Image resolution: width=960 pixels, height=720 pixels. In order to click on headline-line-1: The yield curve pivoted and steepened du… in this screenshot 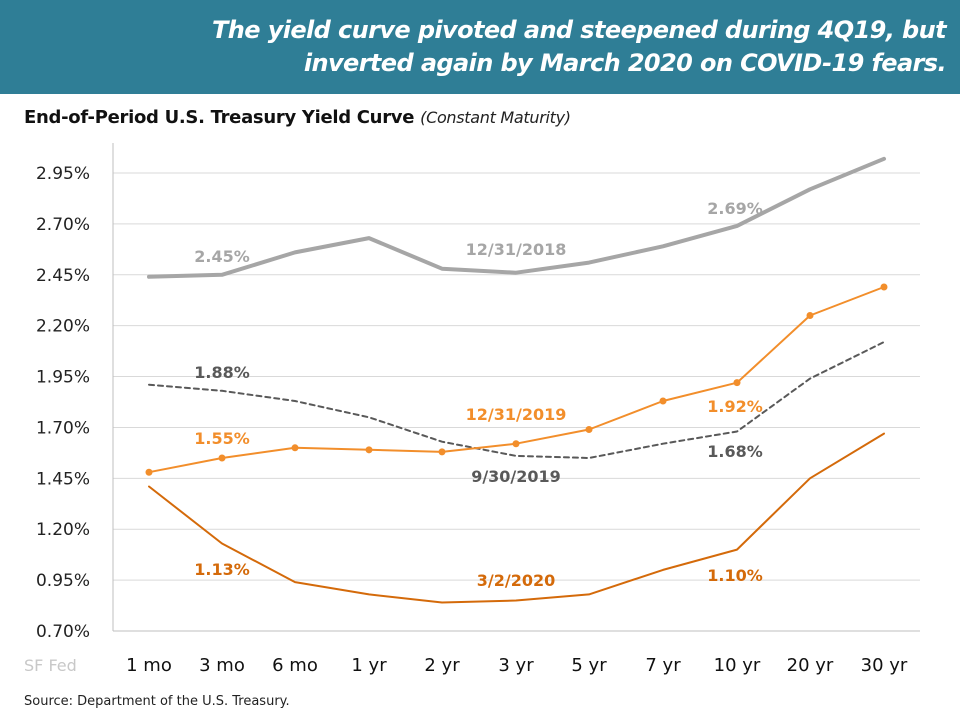, I will do `click(579, 30)`.